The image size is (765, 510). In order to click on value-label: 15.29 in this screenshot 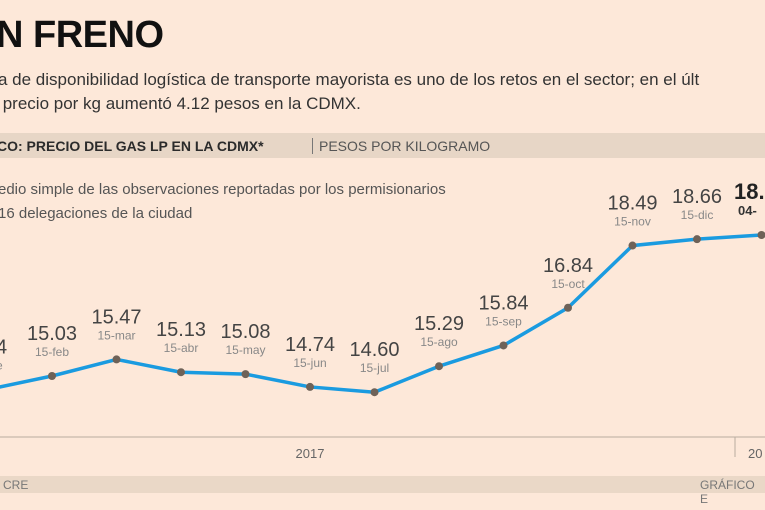, I will do `click(439, 324)`.